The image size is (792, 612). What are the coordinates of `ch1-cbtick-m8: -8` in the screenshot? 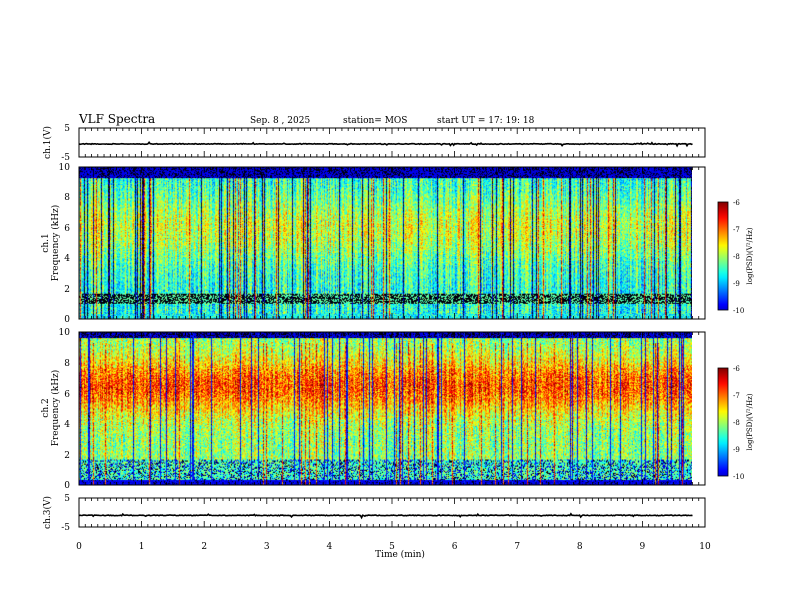 It's located at (736, 257).